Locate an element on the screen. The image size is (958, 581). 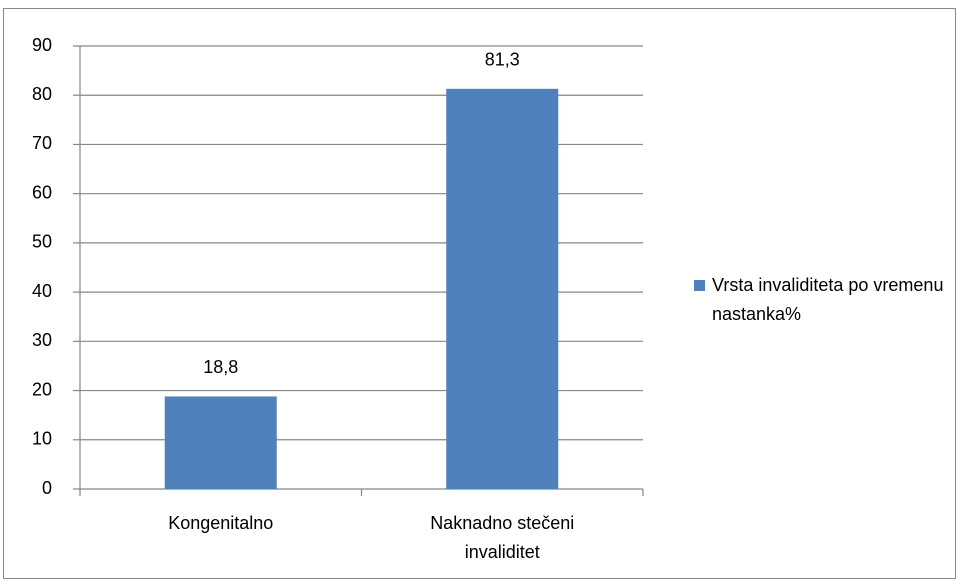
y-tick-label: 30 is located at coordinates (42, 340).